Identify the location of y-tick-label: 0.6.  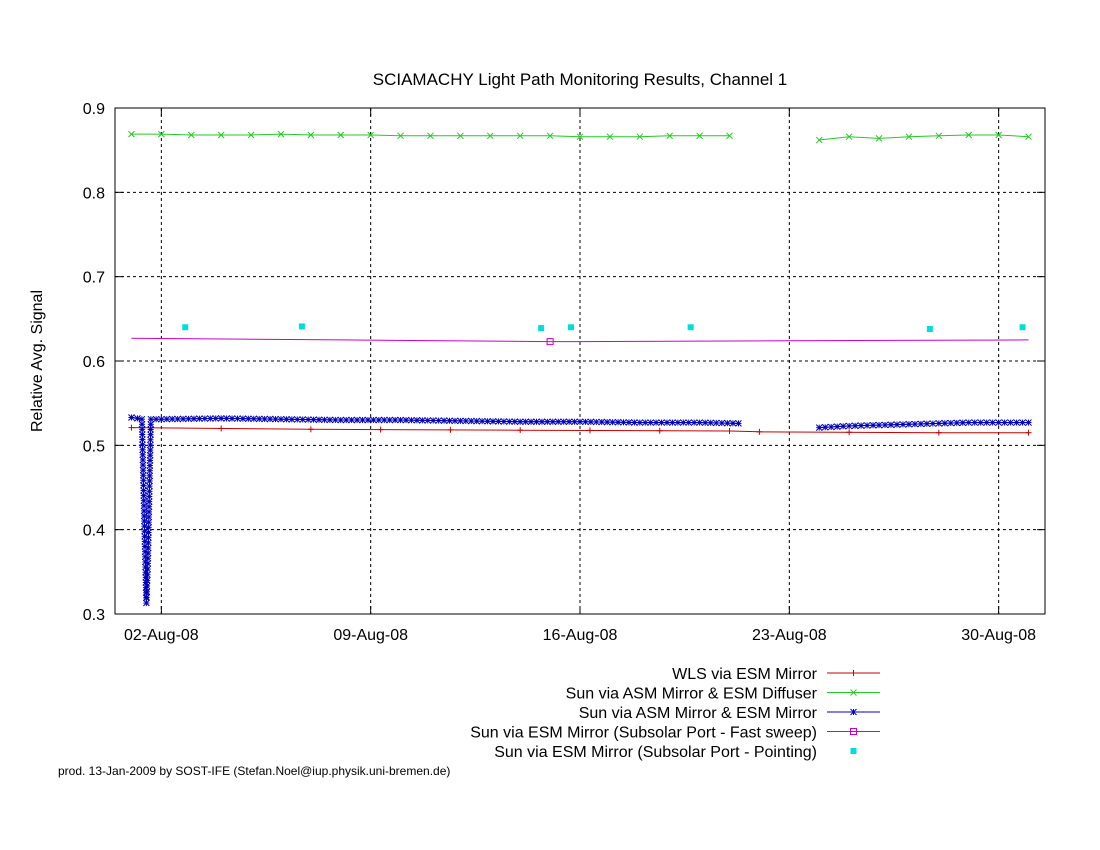
(94, 362).